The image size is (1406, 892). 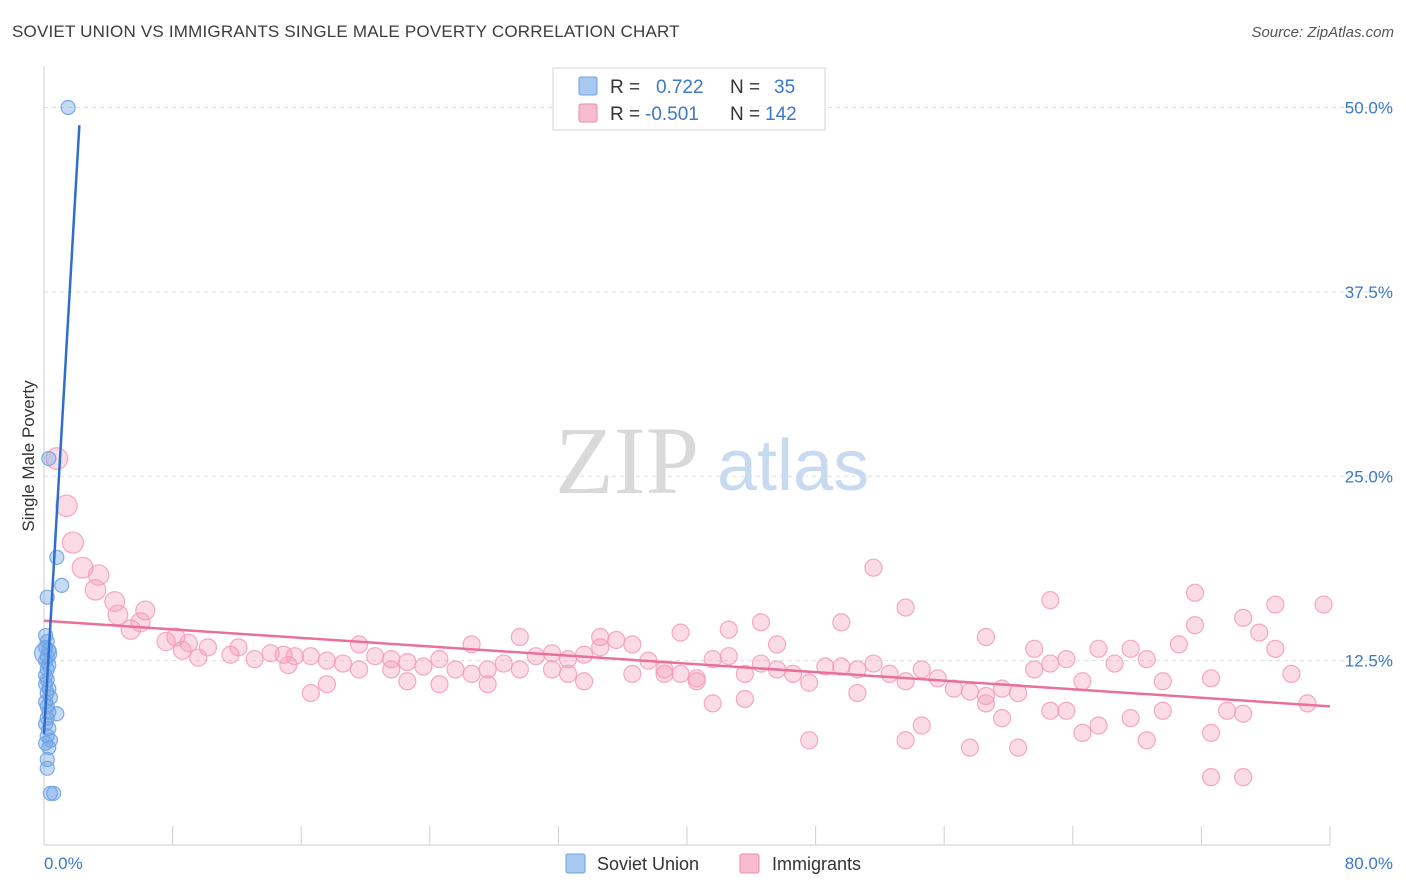 I want to click on legend-r-value: 0.722, so click(x=680, y=87).